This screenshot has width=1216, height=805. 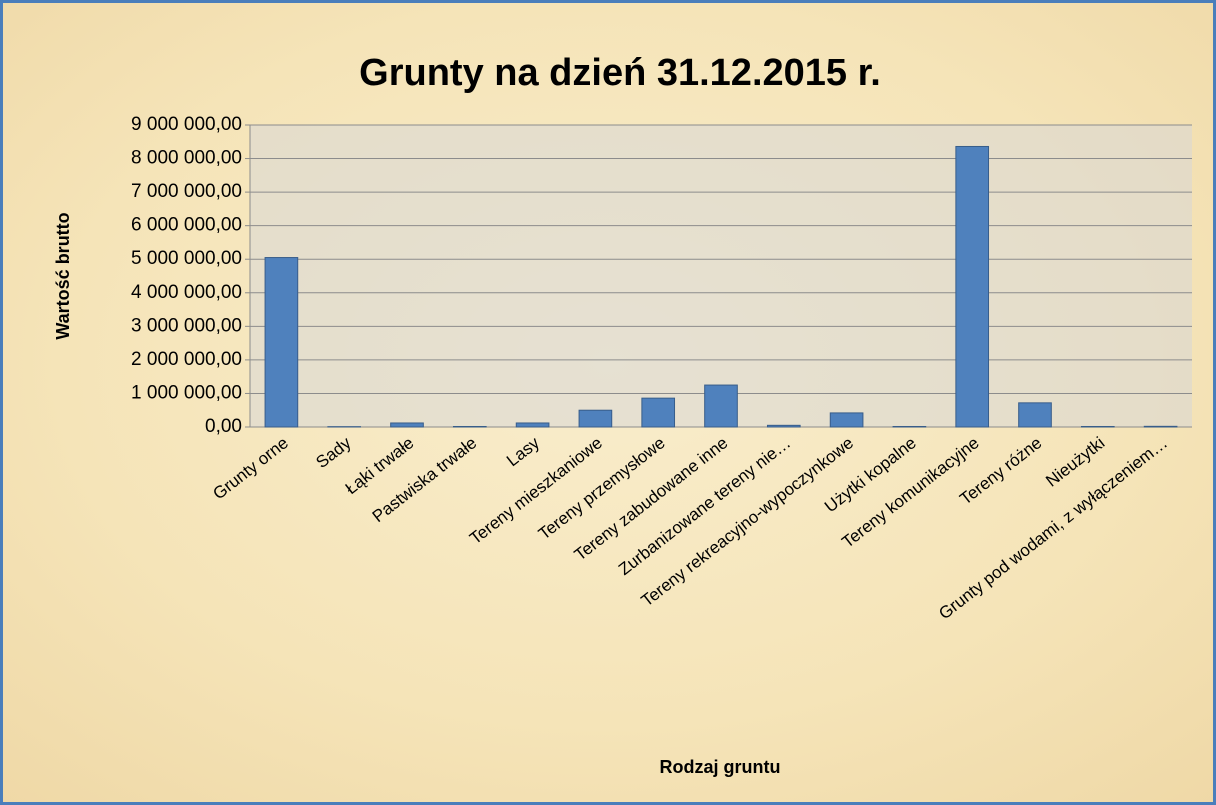 What do you see at coordinates (186, 191) in the screenshot?
I see `y-tick-label: 7 000 000,00` at bounding box center [186, 191].